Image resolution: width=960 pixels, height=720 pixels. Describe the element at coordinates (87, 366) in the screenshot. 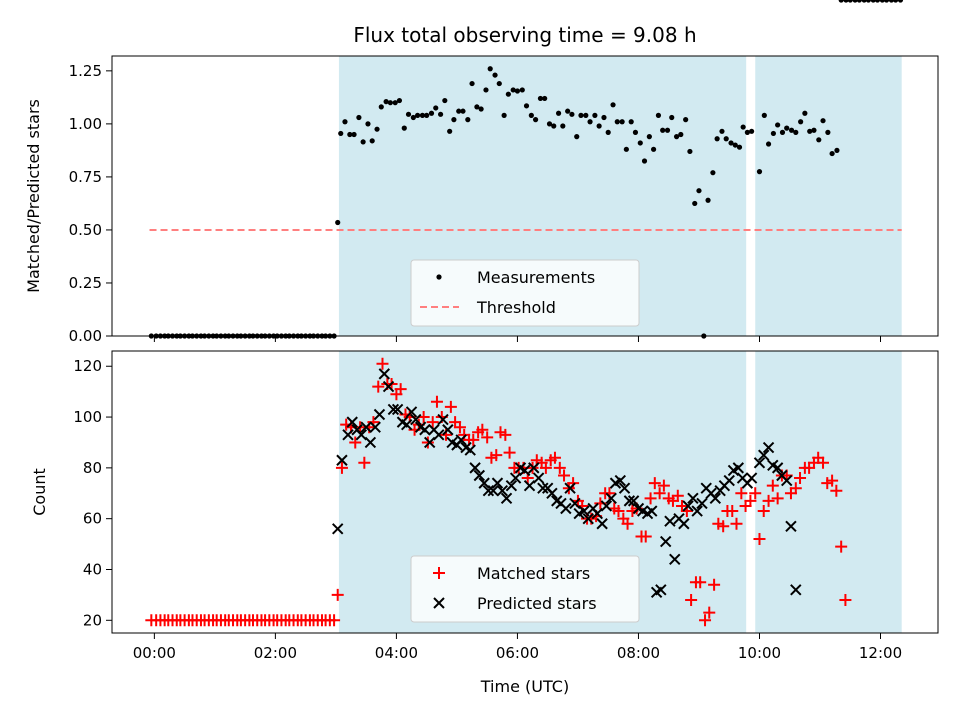

I see `y-tick-label: 120` at that location.